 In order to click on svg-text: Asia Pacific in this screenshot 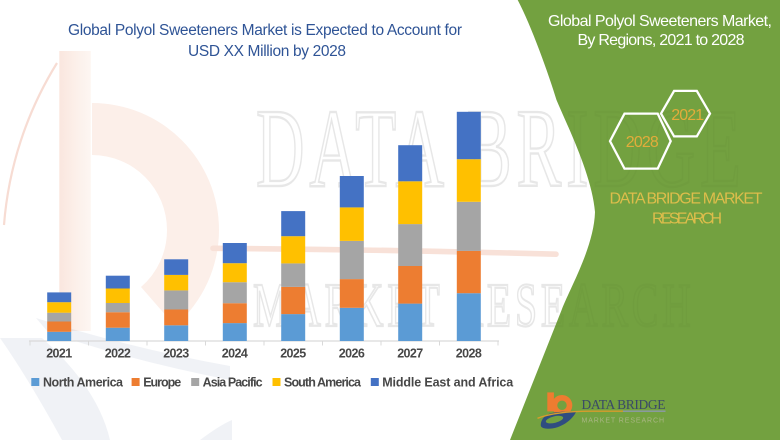, I will do `click(233, 383)`.